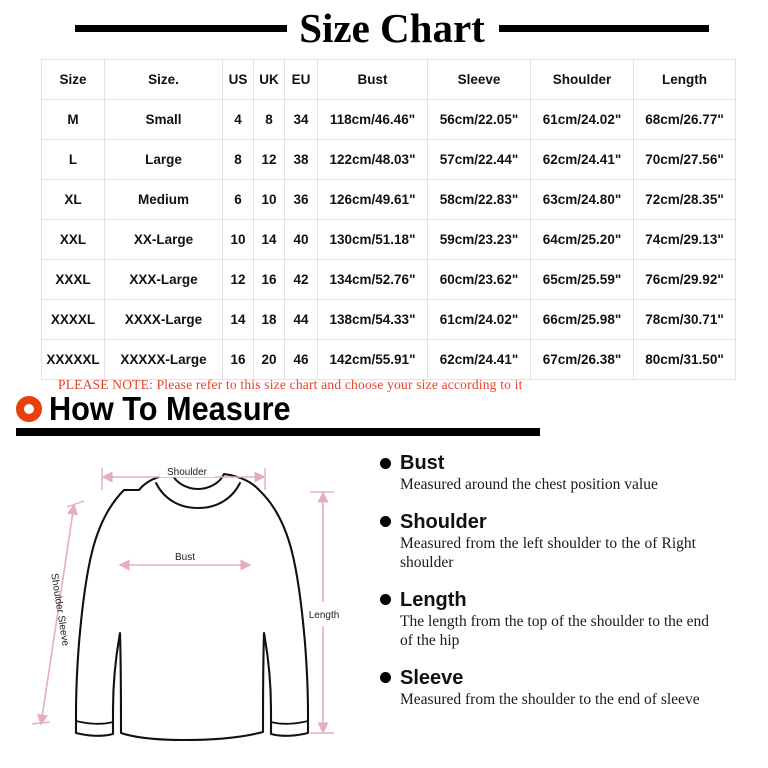  I want to click on cell-uk: 12, so click(269, 159).